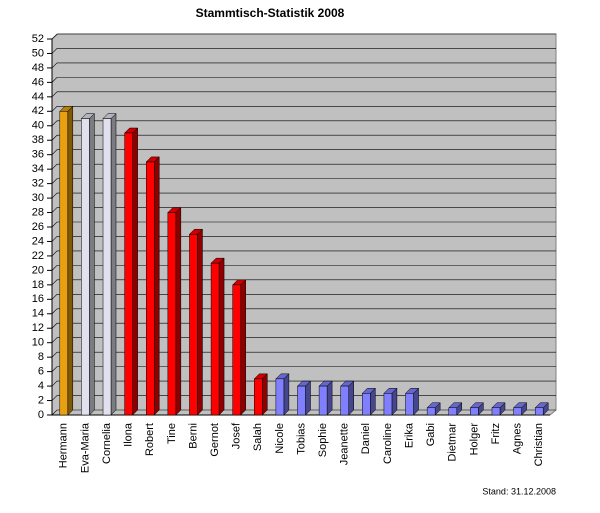 This screenshot has width=600, height=513. What do you see at coordinates (38, 241) in the screenshot?
I see `y-tick-label: 24` at bounding box center [38, 241].